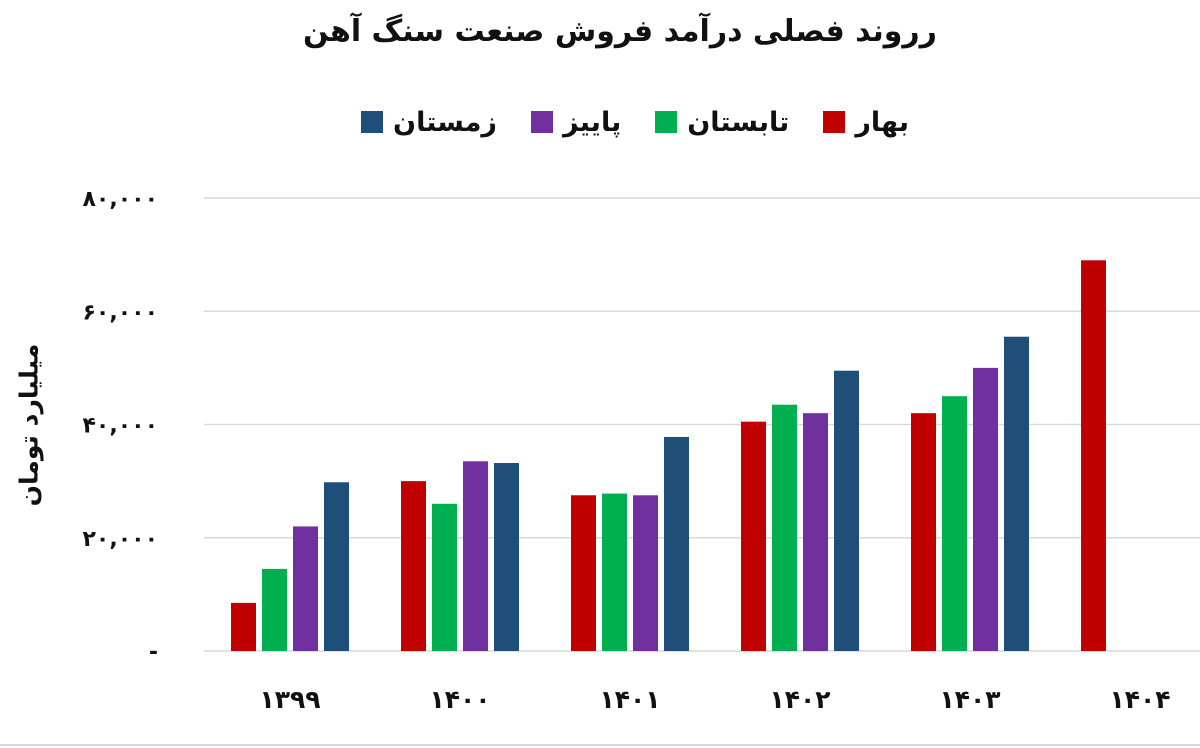 Image resolution: width=1200 pixels, height=748 pixels. What do you see at coordinates (121, 426) in the screenshot?
I see `y-tick-label: ۴۰,۰۰۰` at bounding box center [121, 426].